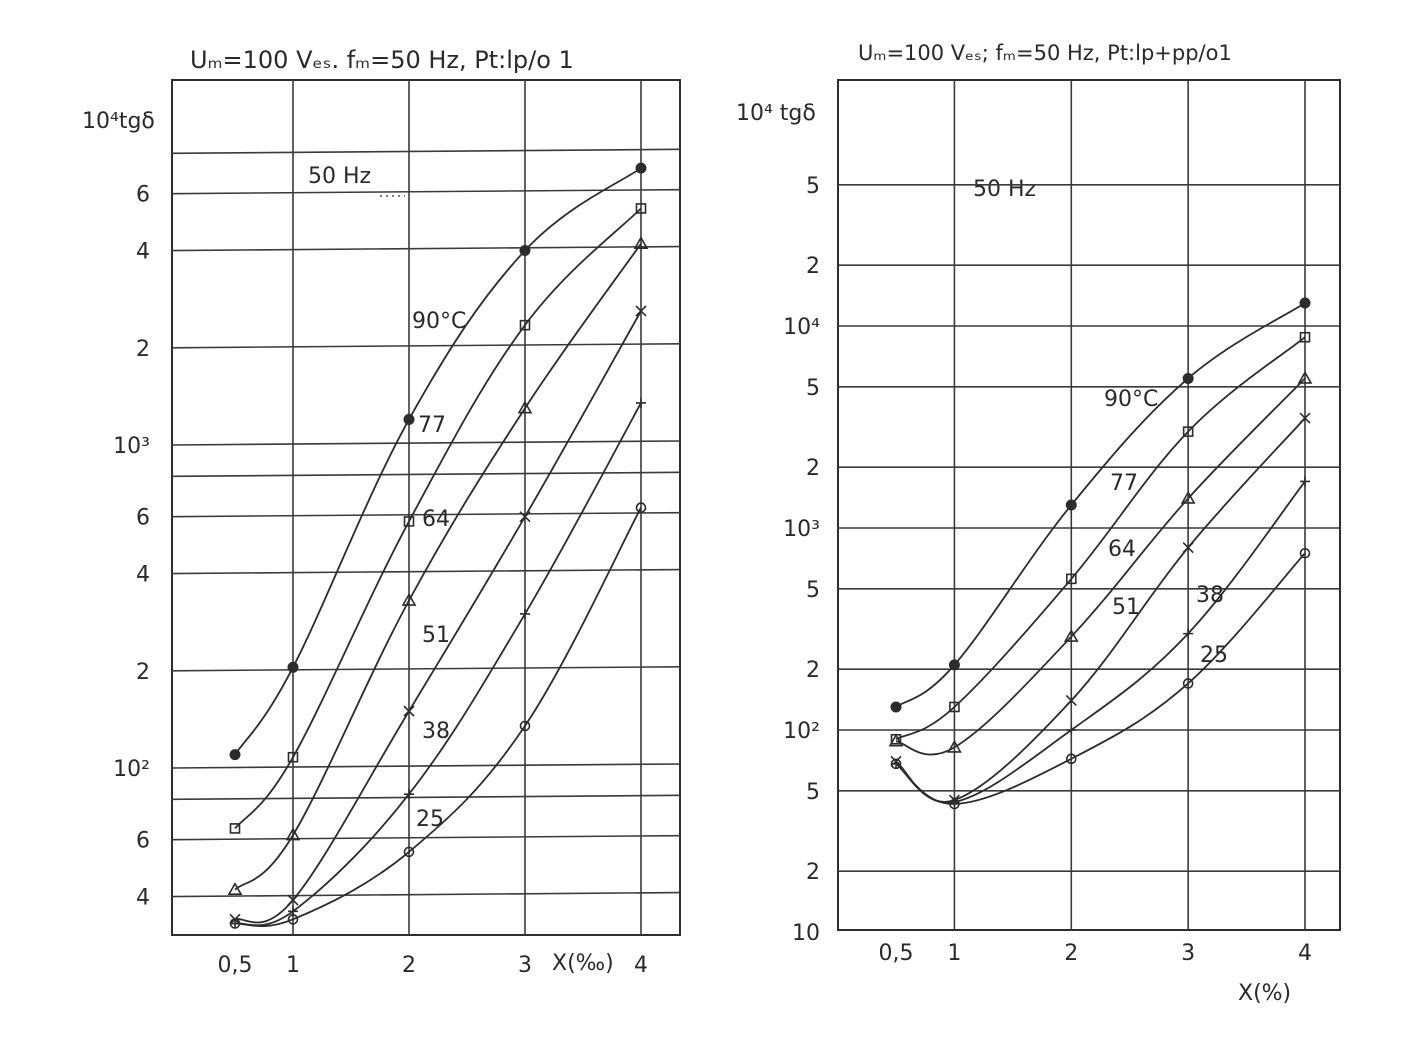  What do you see at coordinates (143, 195) in the screenshot?
I see `left-y-tick-9: 6` at bounding box center [143, 195].